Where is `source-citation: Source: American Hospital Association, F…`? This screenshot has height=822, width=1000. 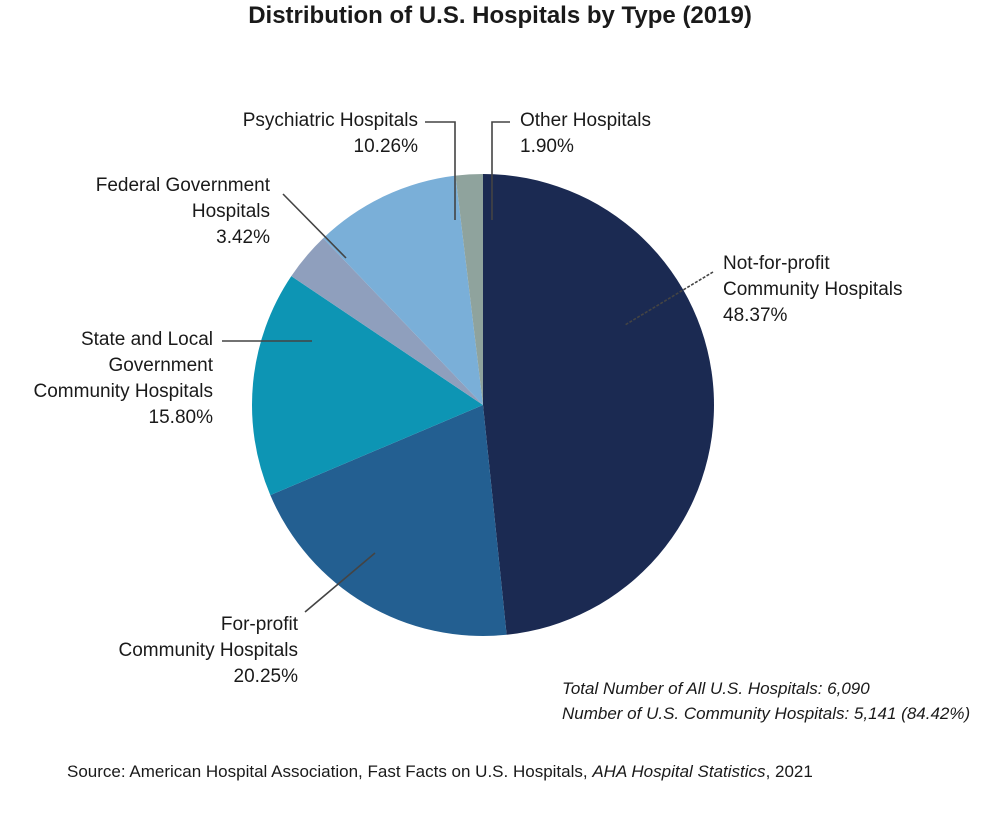 source-citation: Source: American Hospital Association, F… is located at coordinates (440, 771).